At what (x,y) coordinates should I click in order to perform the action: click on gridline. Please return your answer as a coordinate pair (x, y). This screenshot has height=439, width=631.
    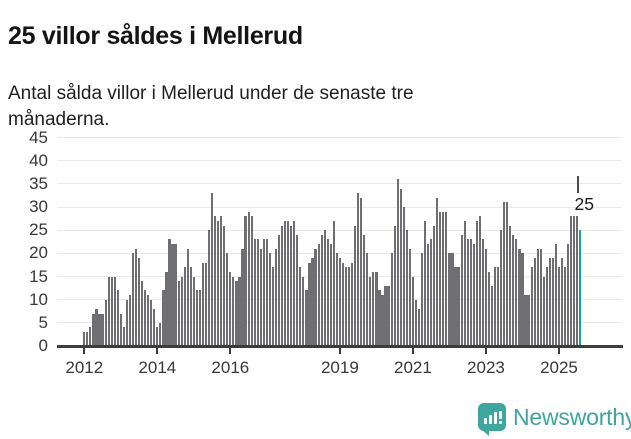
    Looking at the image, I should click on (339, 138).